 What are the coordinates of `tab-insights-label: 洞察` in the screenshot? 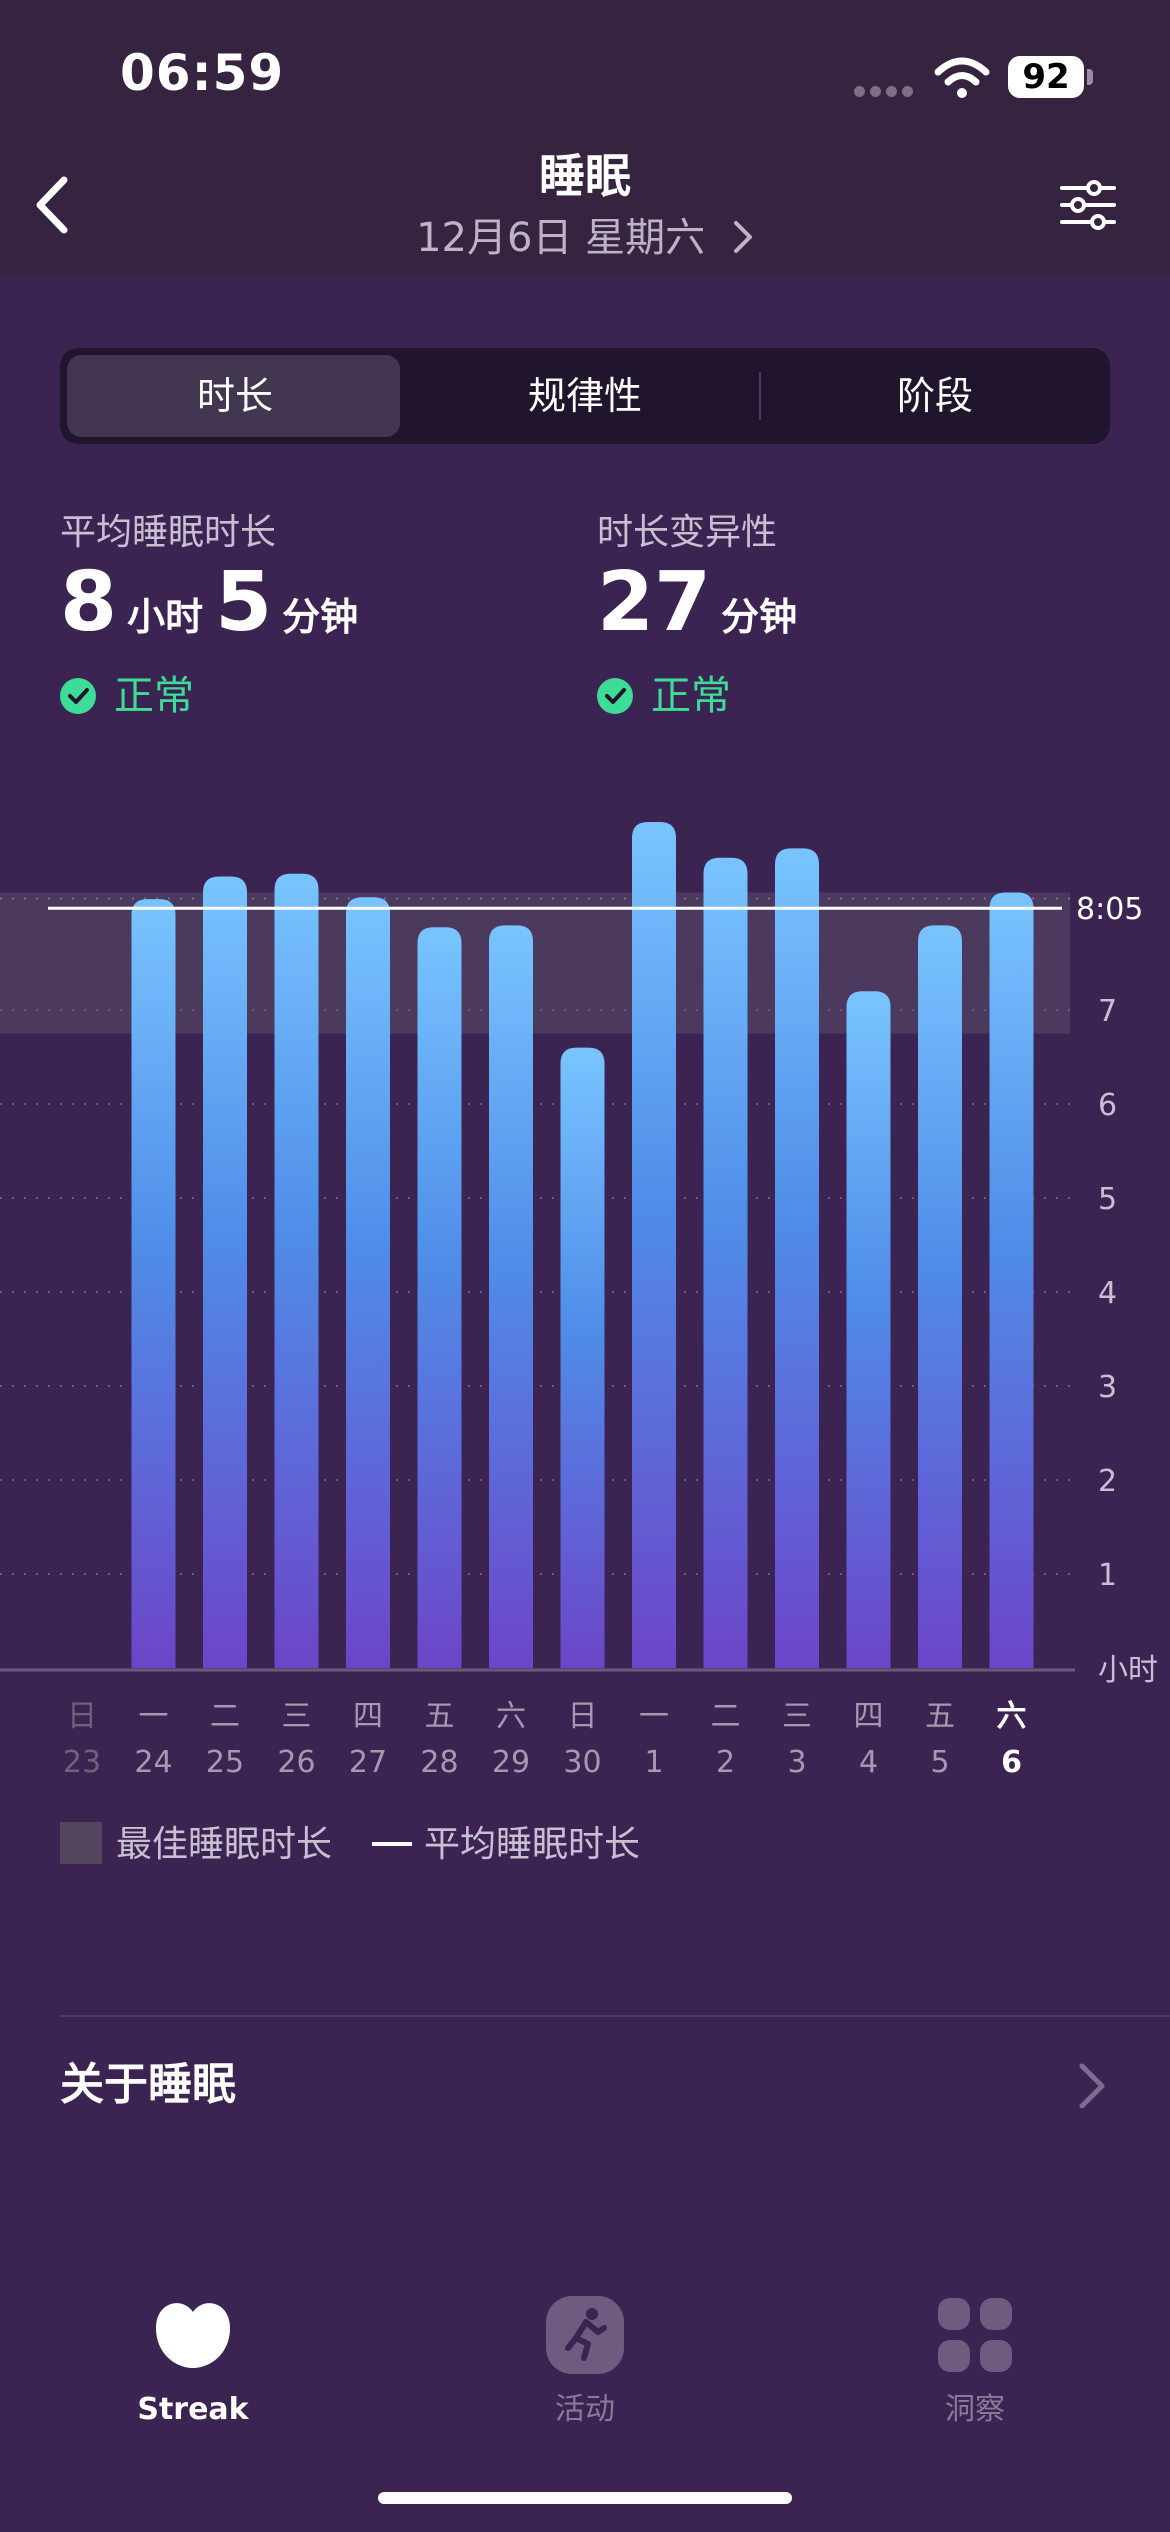 It's located at (975, 2409).